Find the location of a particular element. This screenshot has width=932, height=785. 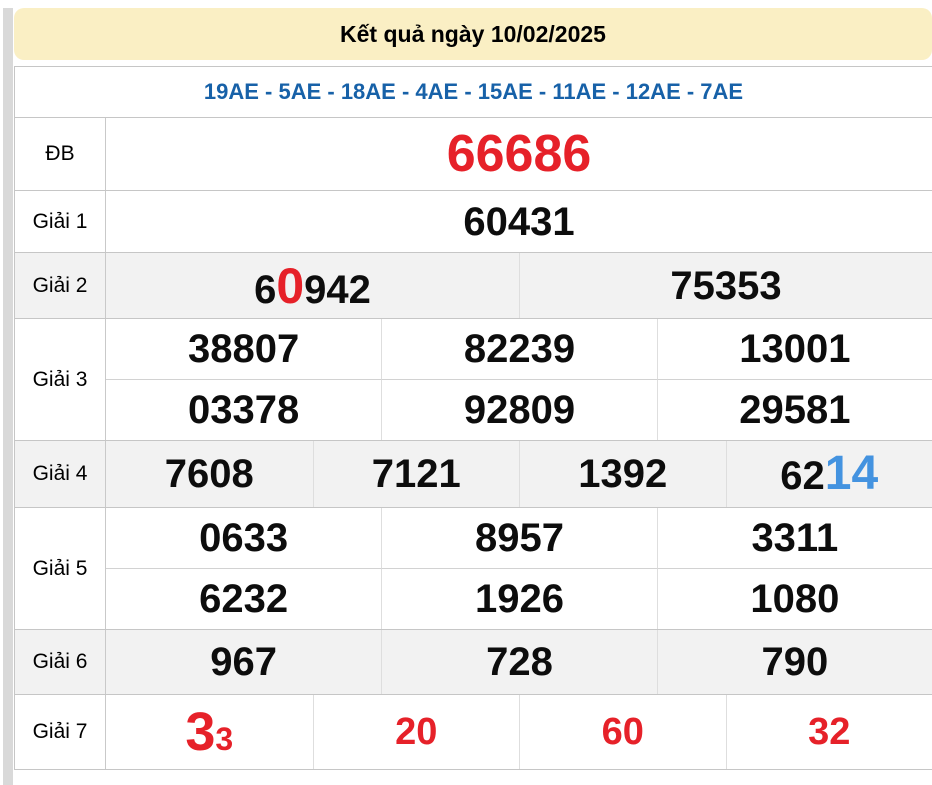

prize-cell: 0633 is located at coordinates (243, 538).